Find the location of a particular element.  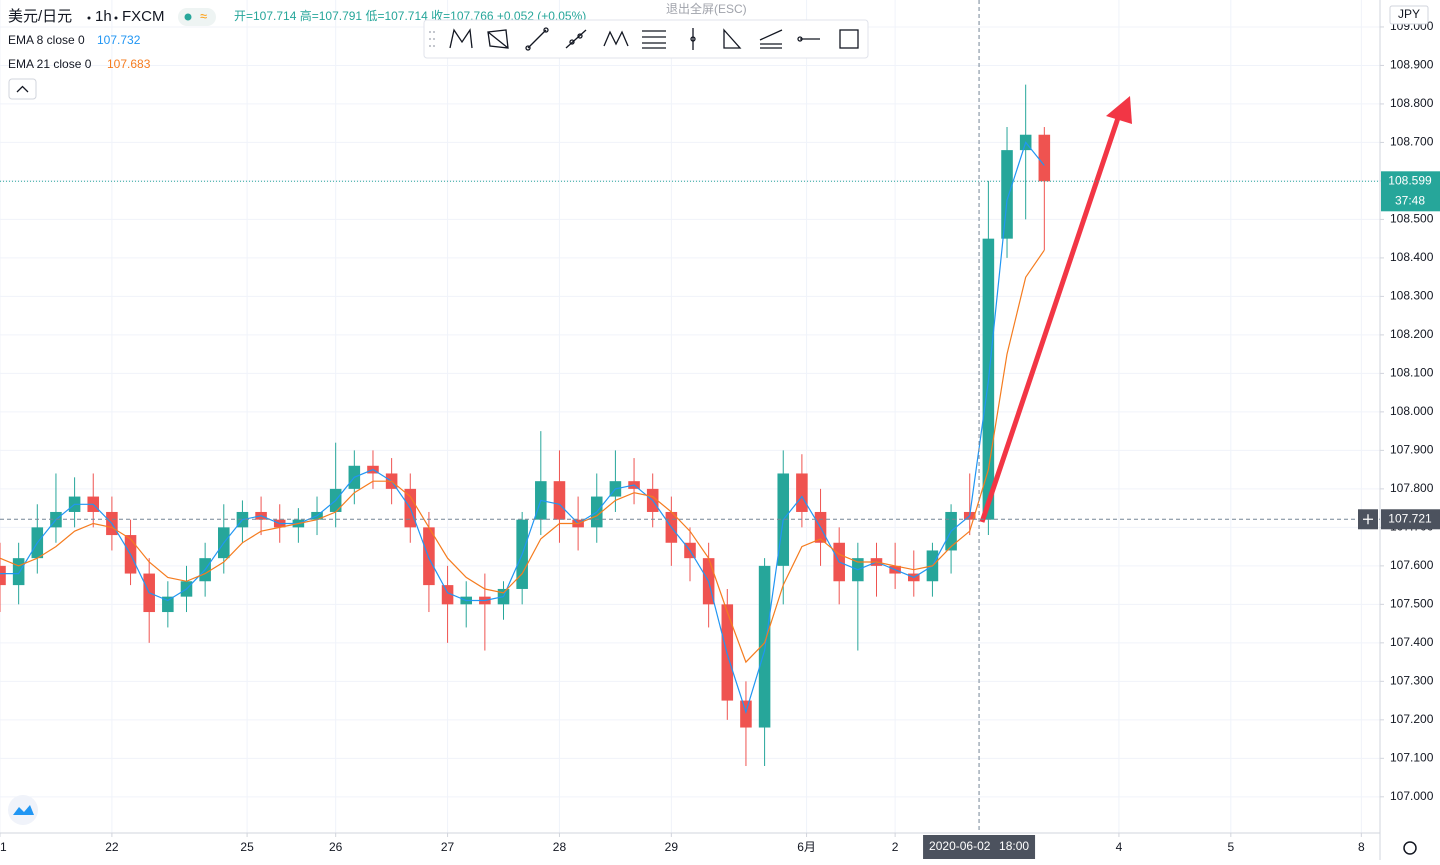

x-tick-label: 27 is located at coordinates (448, 847).